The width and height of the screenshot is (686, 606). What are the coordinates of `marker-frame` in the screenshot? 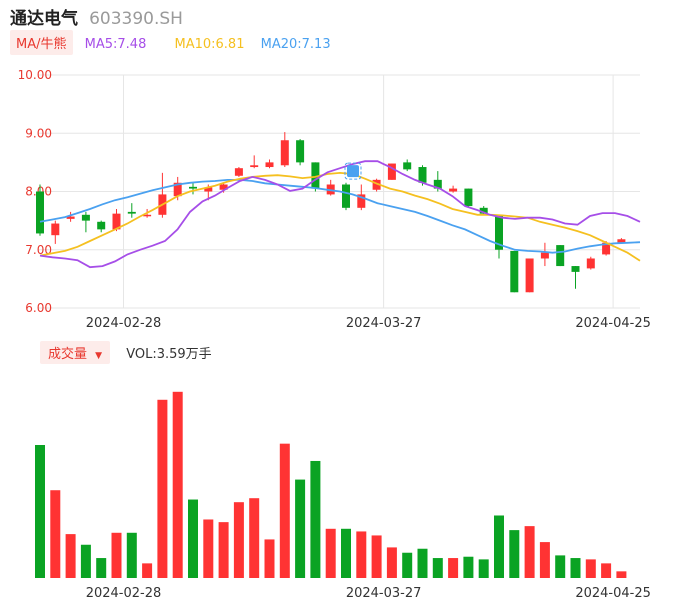 It's located at (353, 171).